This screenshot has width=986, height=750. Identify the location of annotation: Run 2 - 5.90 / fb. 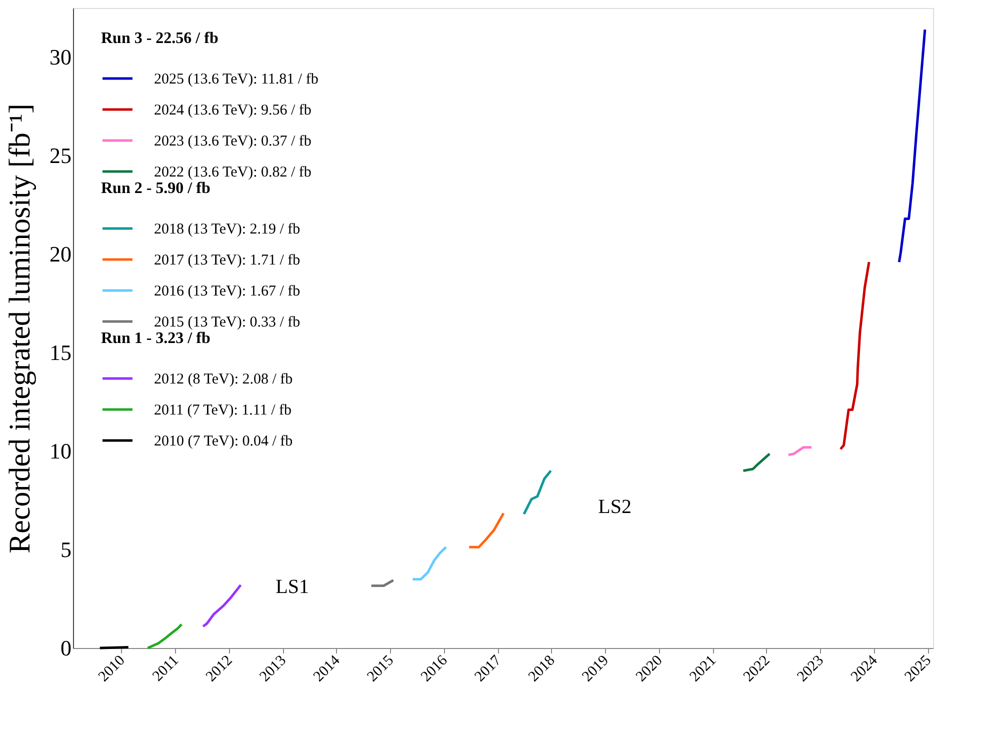
(155, 188).